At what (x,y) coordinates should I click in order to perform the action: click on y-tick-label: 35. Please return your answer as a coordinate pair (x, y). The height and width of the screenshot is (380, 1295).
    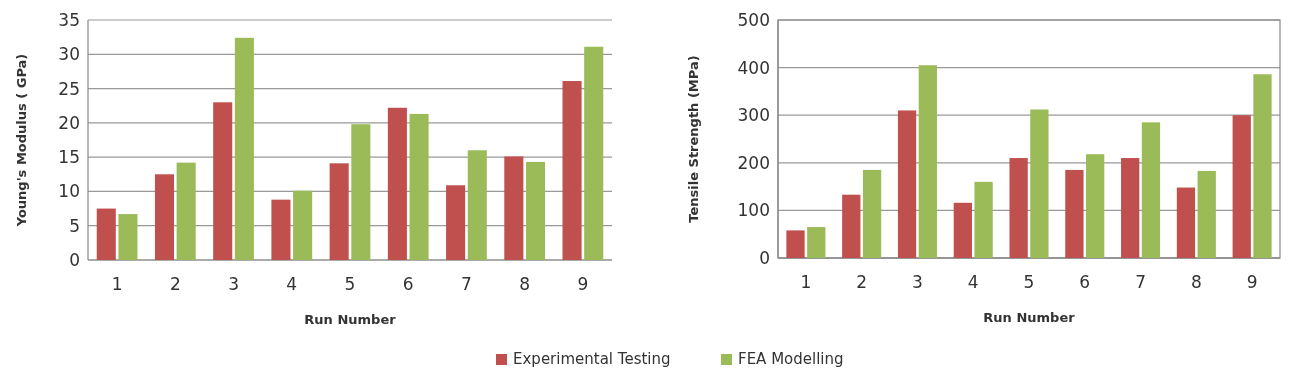
    Looking at the image, I should click on (69, 19).